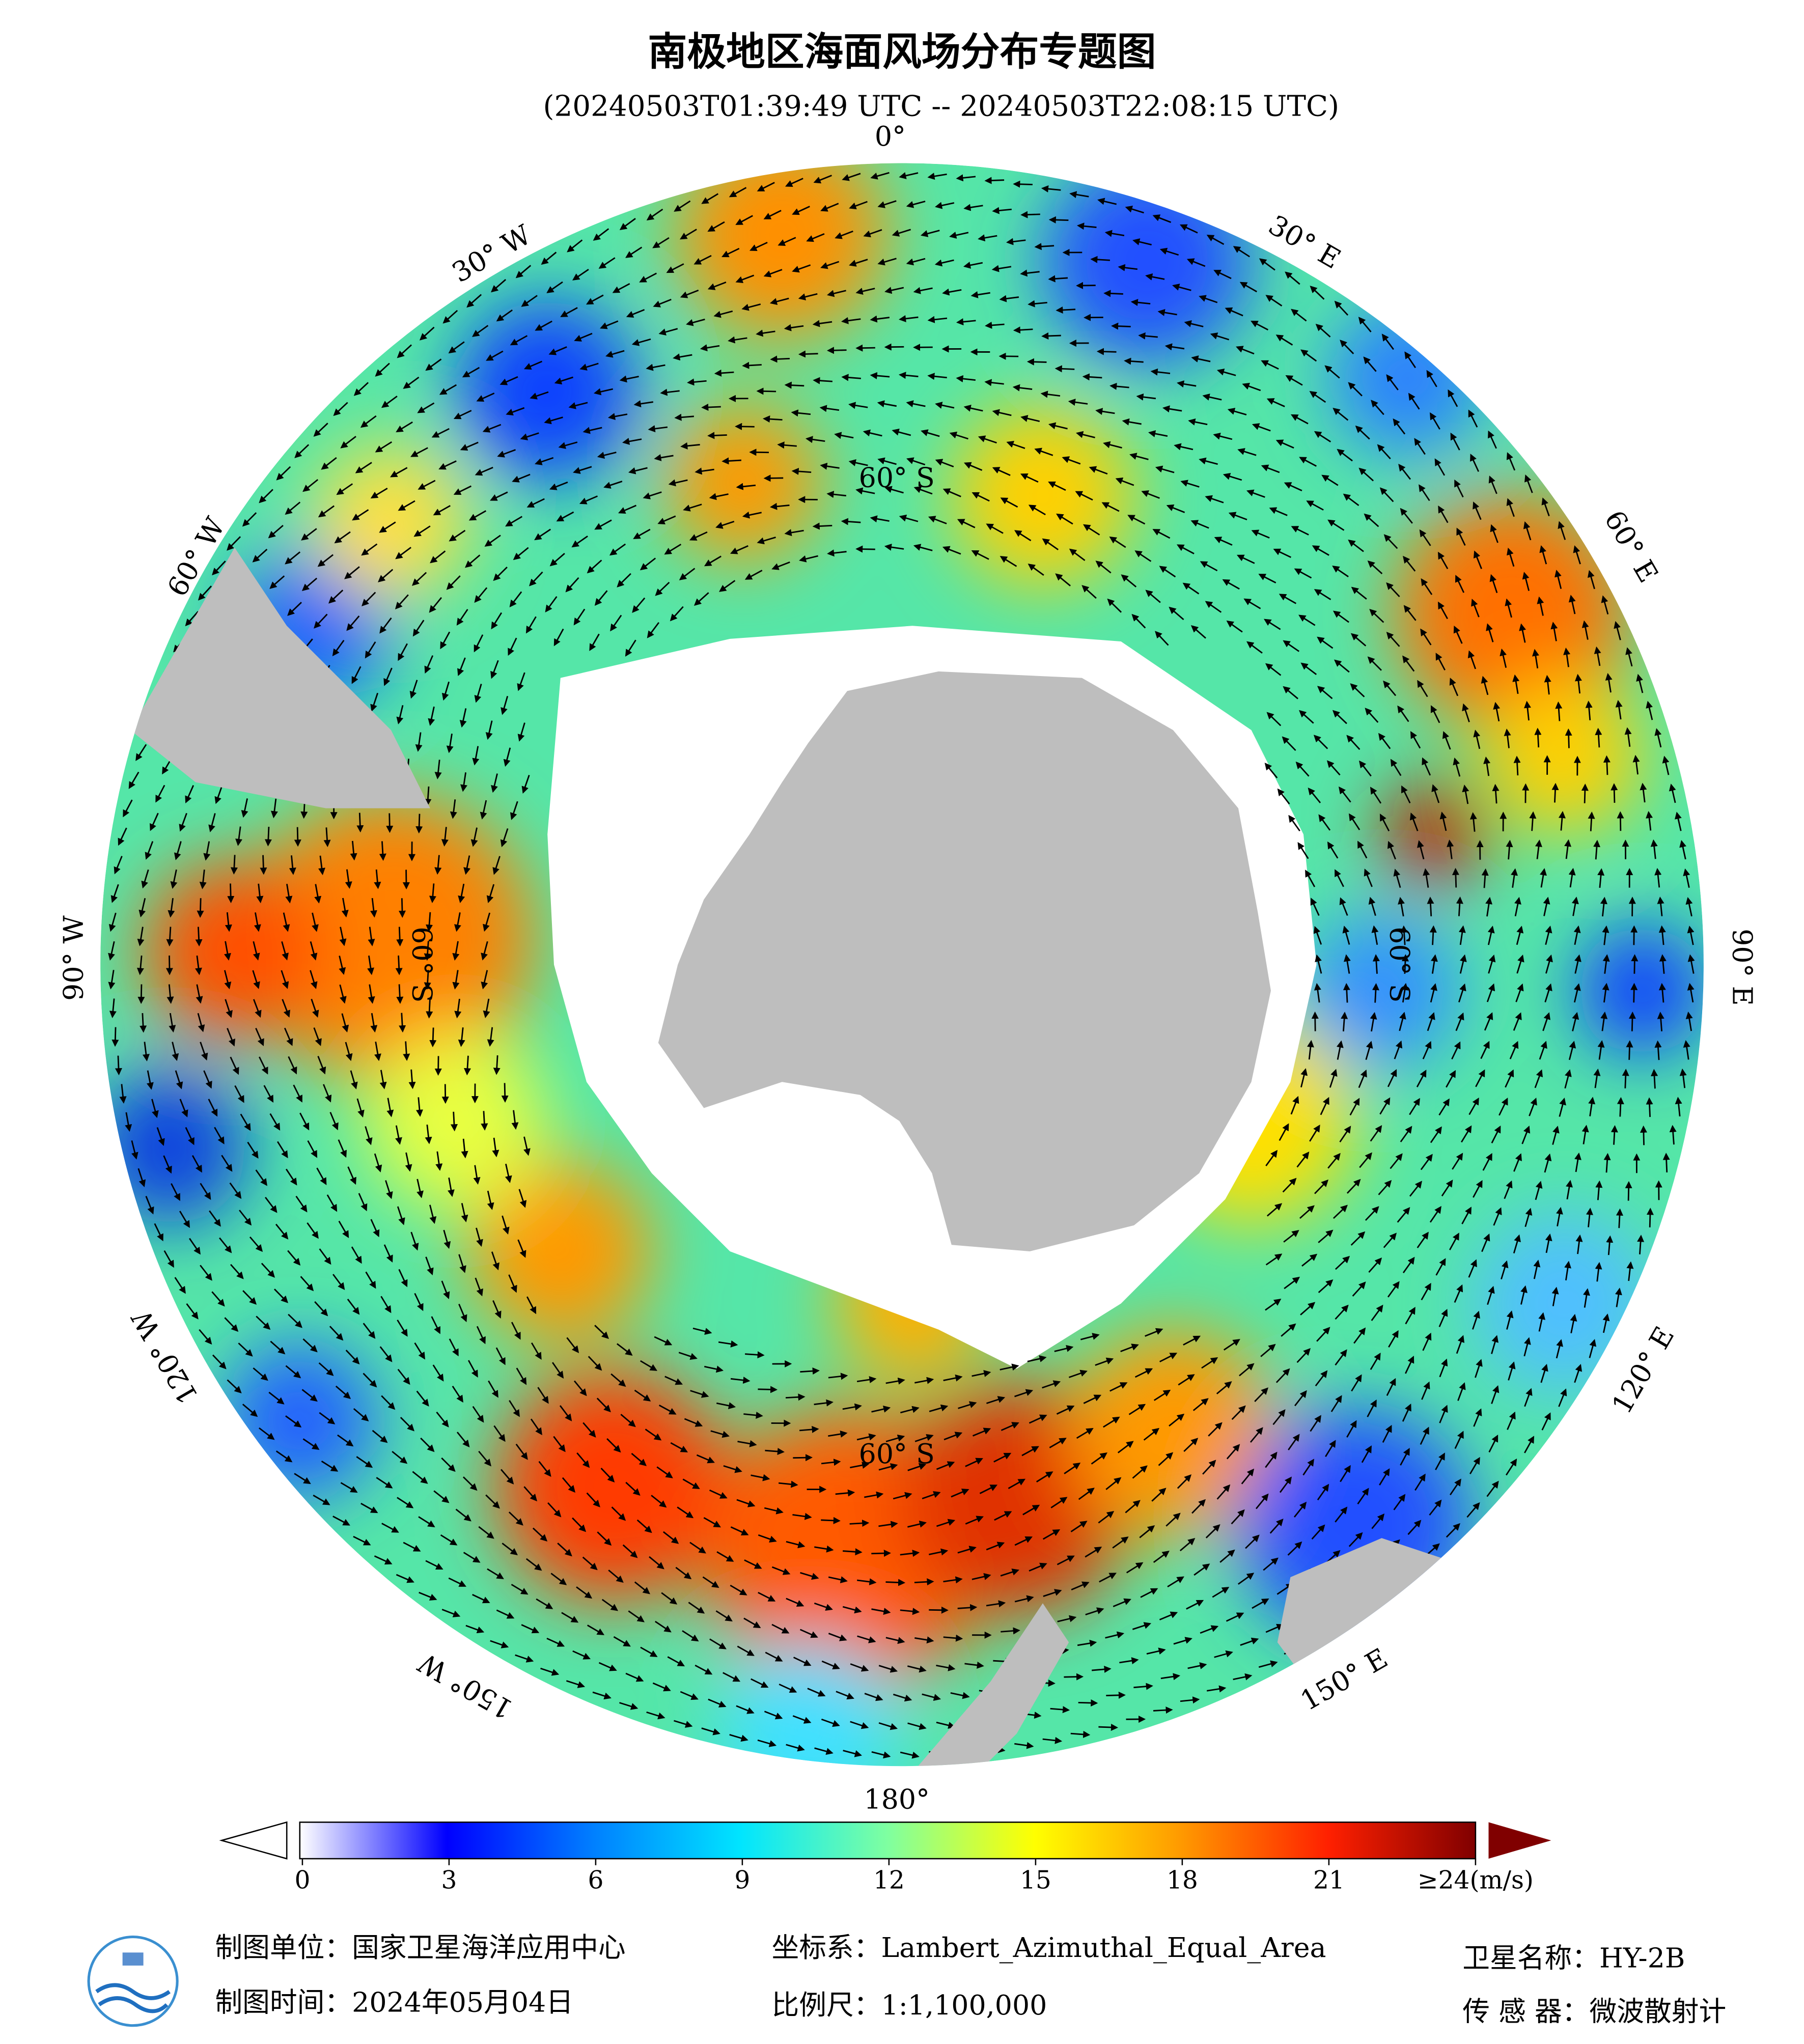 This screenshot has height=2044, width=1804. I want to click on title: 南极地区海面风场分布专题图, so click(902, 52).